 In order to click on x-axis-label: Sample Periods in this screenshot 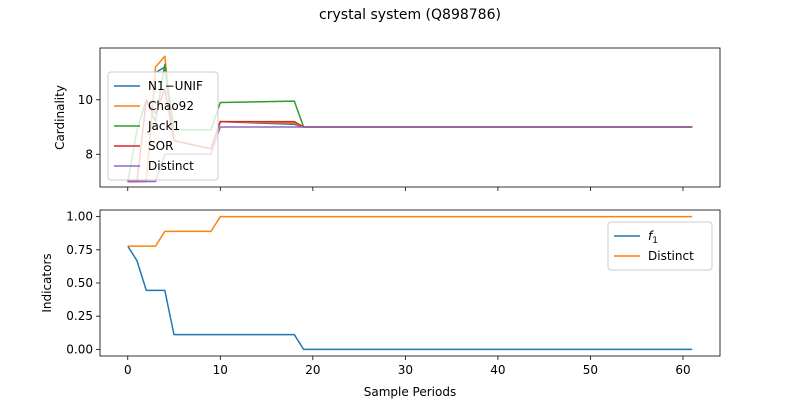, I will do `click(410, 392)`.